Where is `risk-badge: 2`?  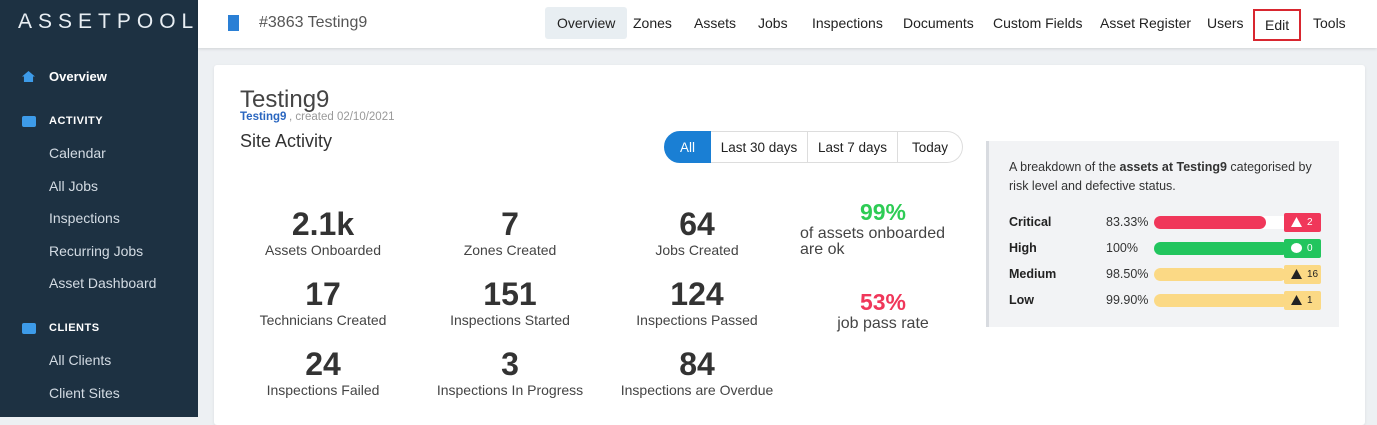 risk-badge: 2 is located at coordinates (1302, 222).